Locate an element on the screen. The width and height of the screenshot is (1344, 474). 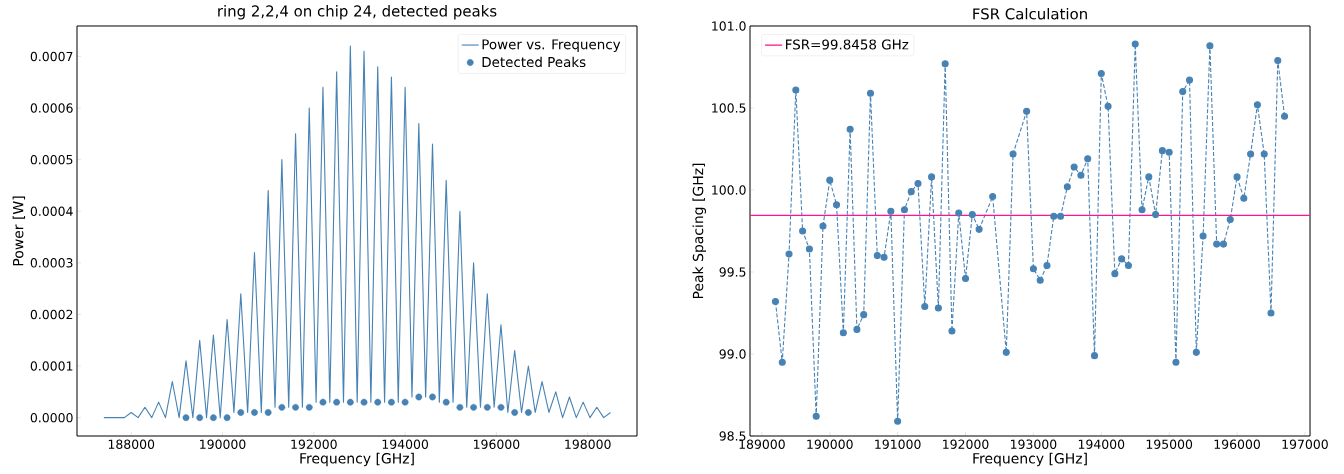
chart-title: FSR Calculation is located at coordinates (1030, 13).